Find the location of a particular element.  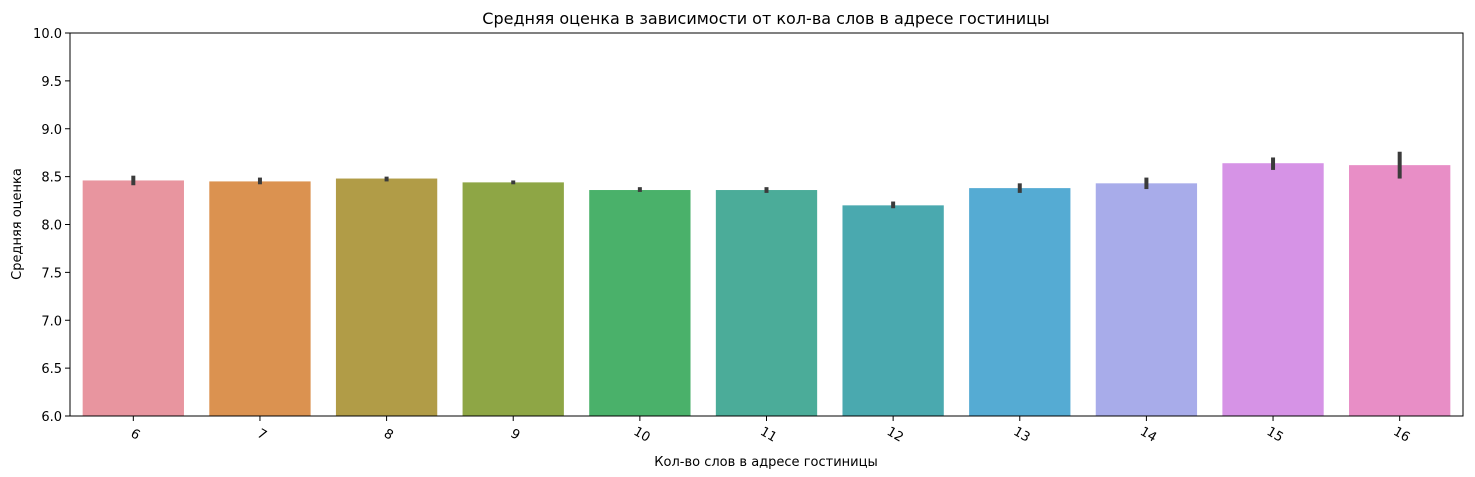

x-tick-label-7: 7 is located at coordinates (261, 434).